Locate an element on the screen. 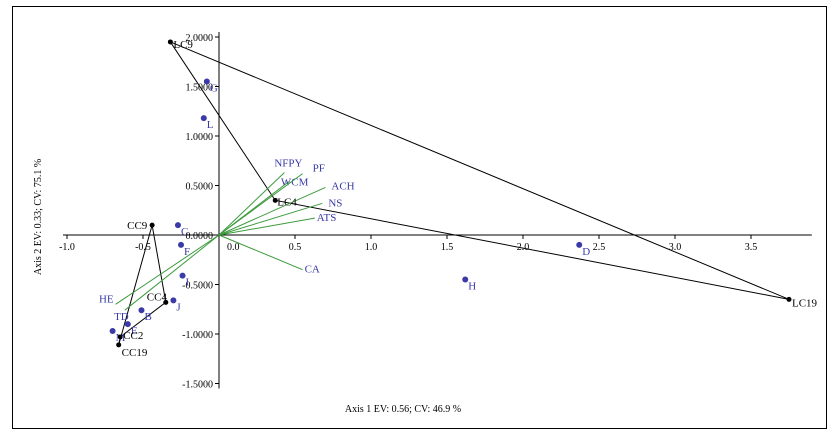 This screenshot has width=838, height=435. x-tick-label: 1.0 is located at coordinates (371, 247).